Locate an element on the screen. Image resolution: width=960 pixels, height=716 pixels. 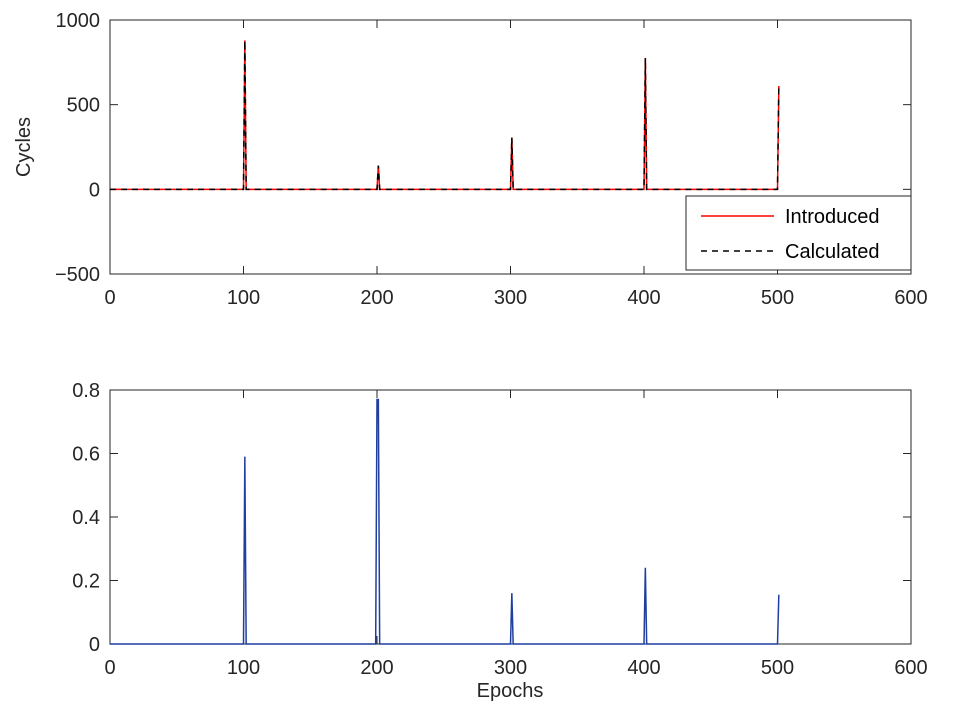
ytick-label: 0.4 is located at coordinates (86, 518).